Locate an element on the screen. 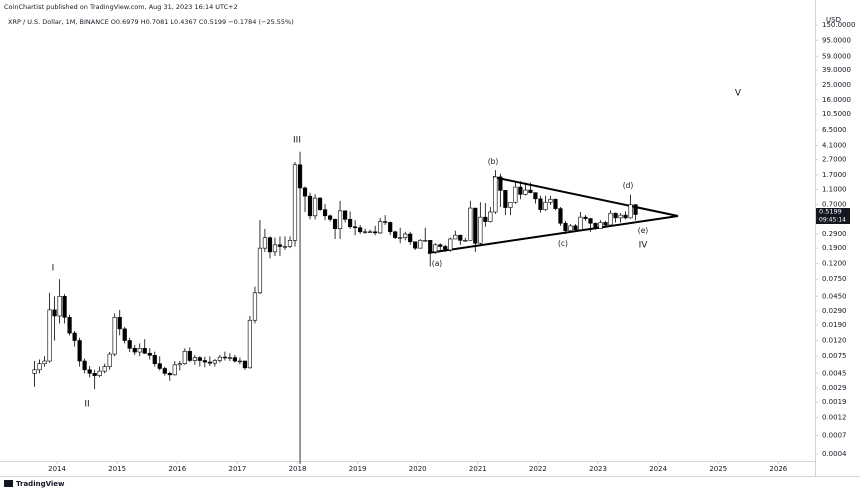 The width and height of the screenshot is (860, 492). y-tick-label: 0.2900 is located at coordinates (834, 234).